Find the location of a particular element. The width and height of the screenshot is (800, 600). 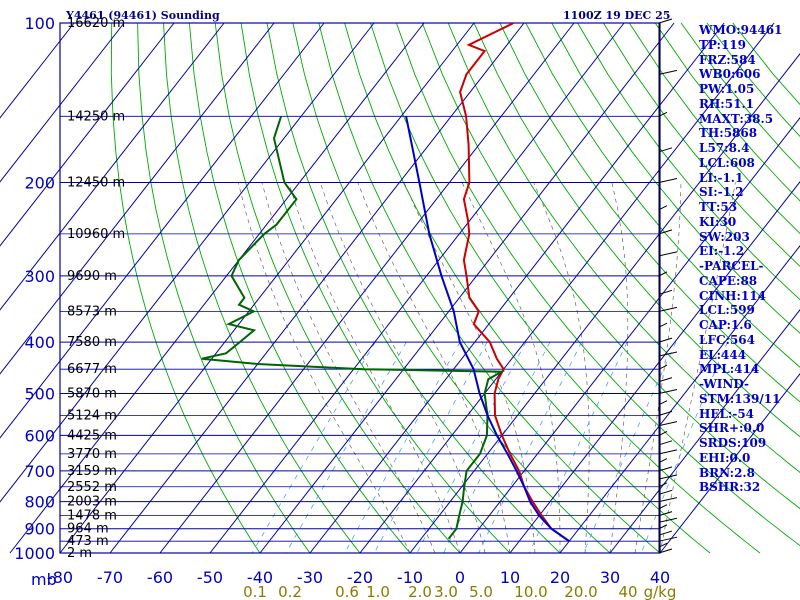

temperature-tick-label: -30 is located at coordinates (310, 577).